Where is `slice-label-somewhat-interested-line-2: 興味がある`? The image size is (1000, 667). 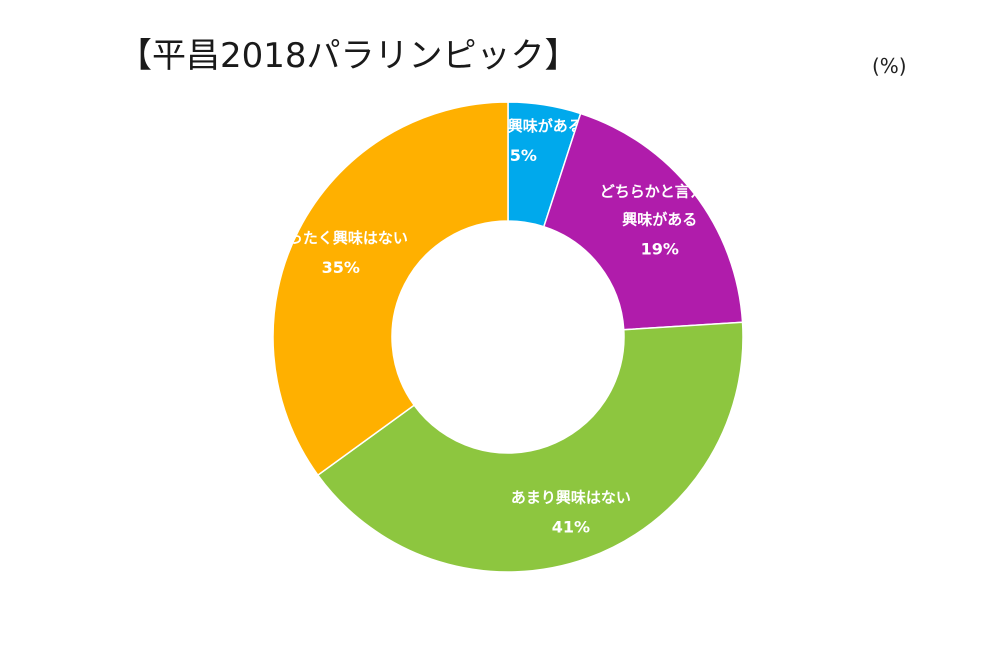
slice-label-somewhat-interested-line-2: 興味がある is located at coordinates (659, 219).